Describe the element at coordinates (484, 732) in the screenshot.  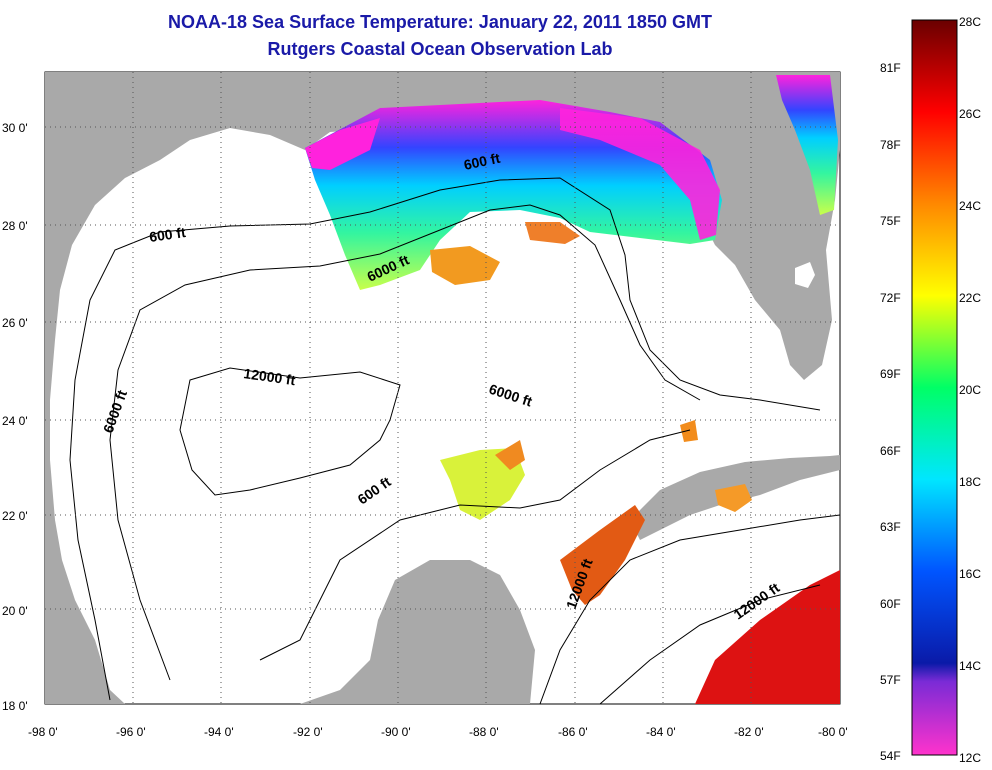
I see `x-tick-label: -88 0'` at that location.